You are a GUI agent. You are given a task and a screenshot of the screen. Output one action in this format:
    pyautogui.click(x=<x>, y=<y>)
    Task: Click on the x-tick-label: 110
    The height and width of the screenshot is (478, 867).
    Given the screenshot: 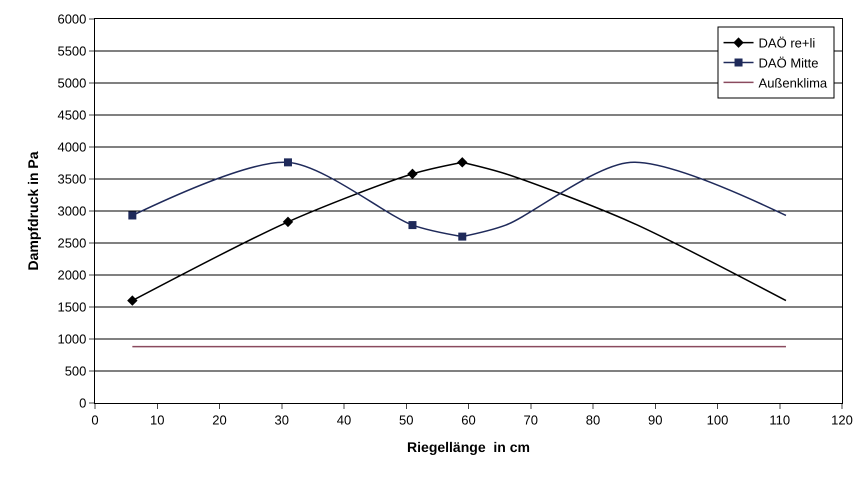 What is the action you would take?
    pyautogui.click(x=779, y=420)
    